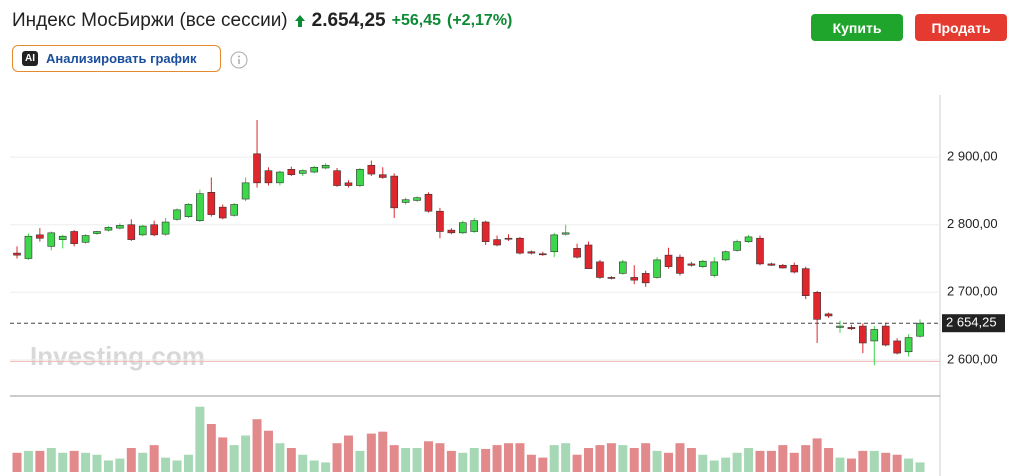 The width and height of the screenshot is (1024, 476). What do you see at coordinates (480, 20) in the screenshot?
I see `change-pct: (+2,17%)` at bounding box center [480, 20].